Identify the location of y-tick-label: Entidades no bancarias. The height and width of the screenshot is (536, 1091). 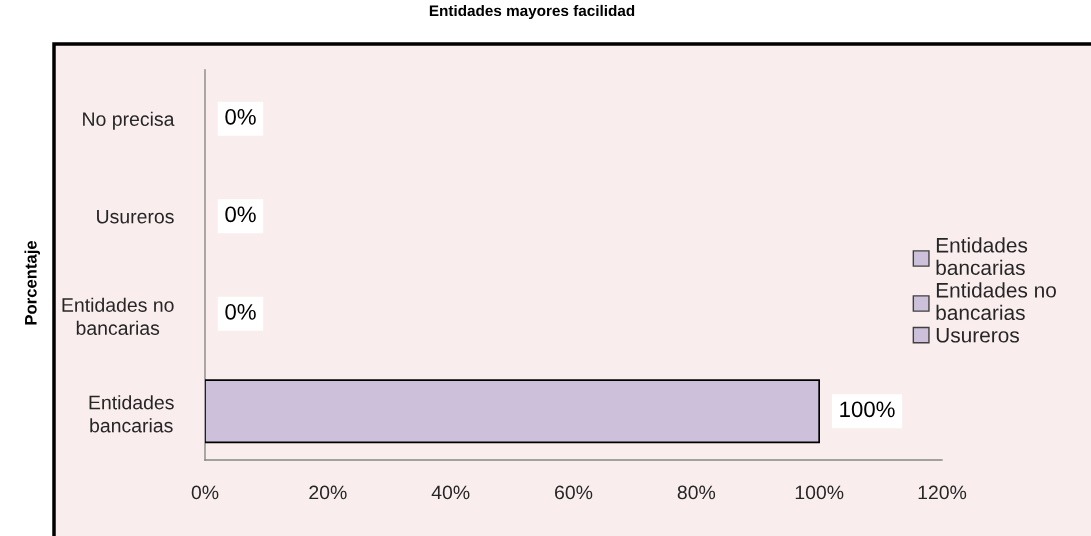
(118, 316).